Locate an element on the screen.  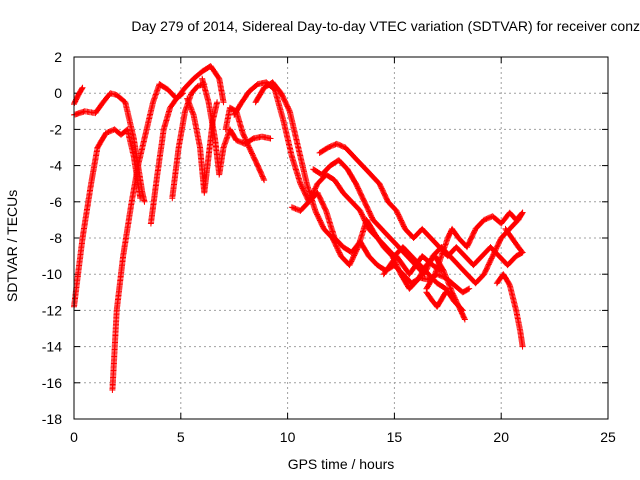
x-tick-label: 5 is located at coordinates (181, 437).